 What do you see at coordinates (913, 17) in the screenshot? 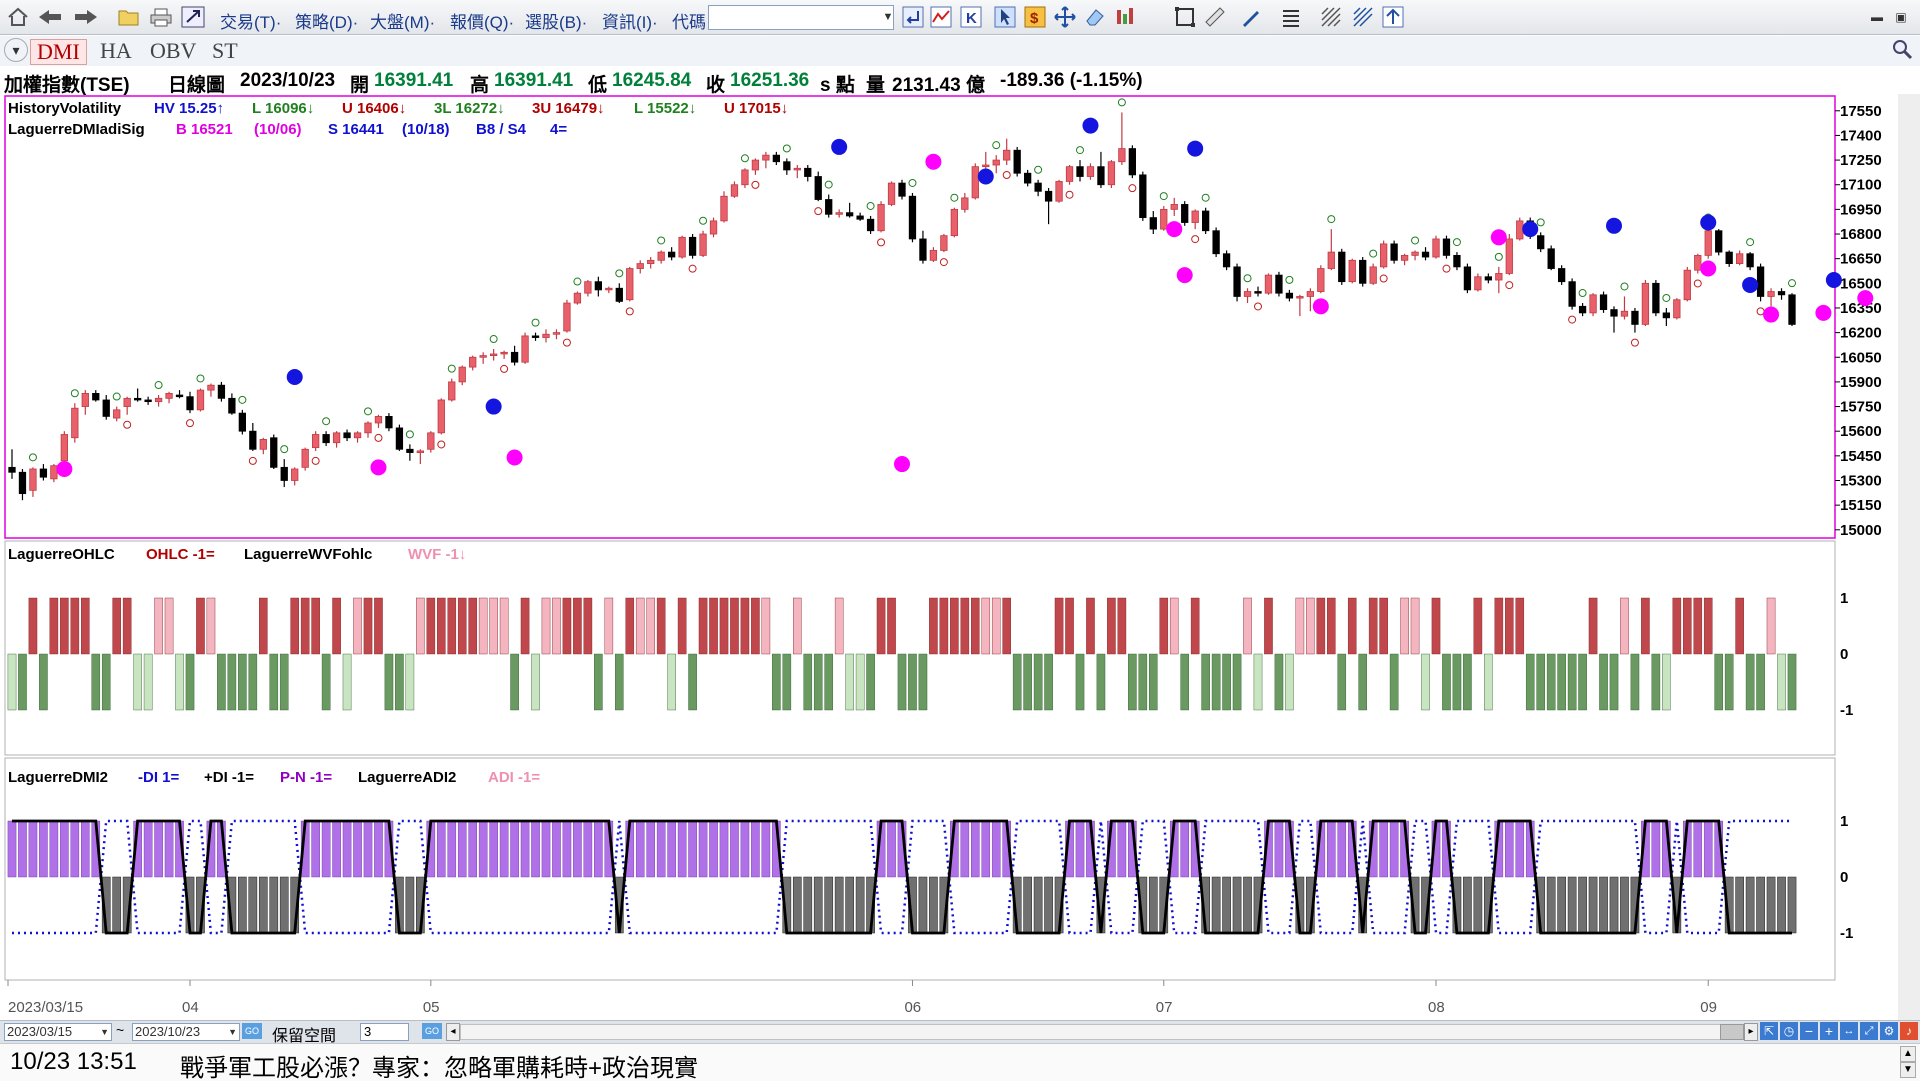
I see `return-icon` at bounding box center [913, 17].